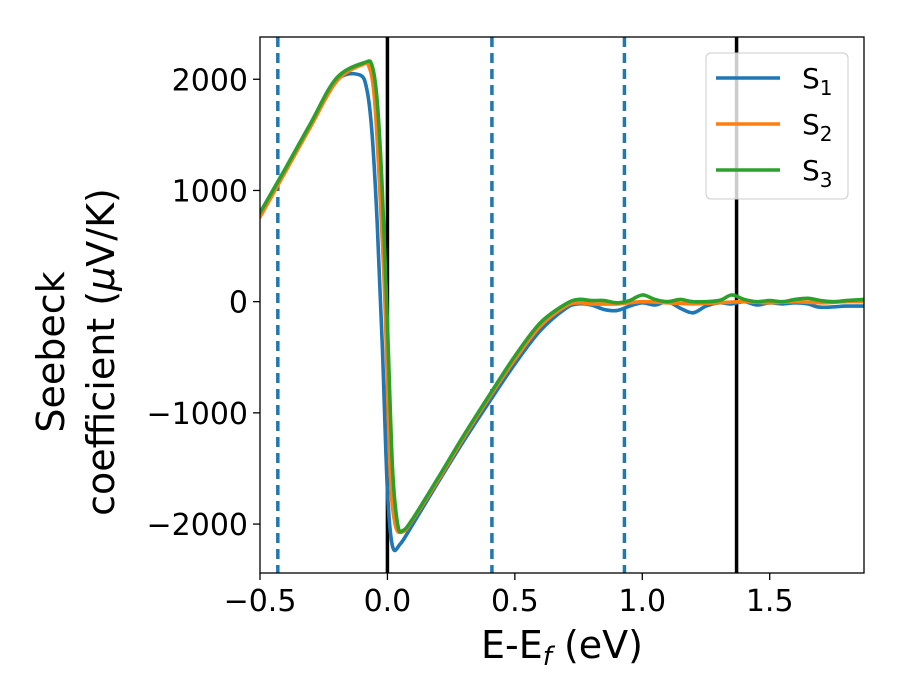 This screenshot has height=700, width=900. I want to click on y-tick-label: 1000, so click(210, 191).